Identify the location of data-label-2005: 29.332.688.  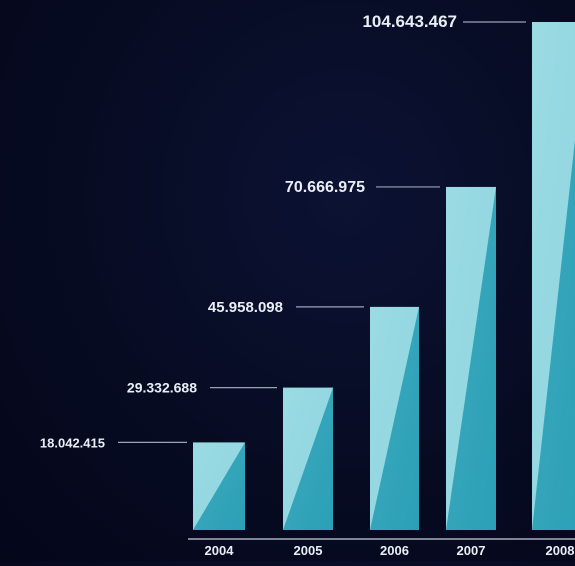
(162, 388).